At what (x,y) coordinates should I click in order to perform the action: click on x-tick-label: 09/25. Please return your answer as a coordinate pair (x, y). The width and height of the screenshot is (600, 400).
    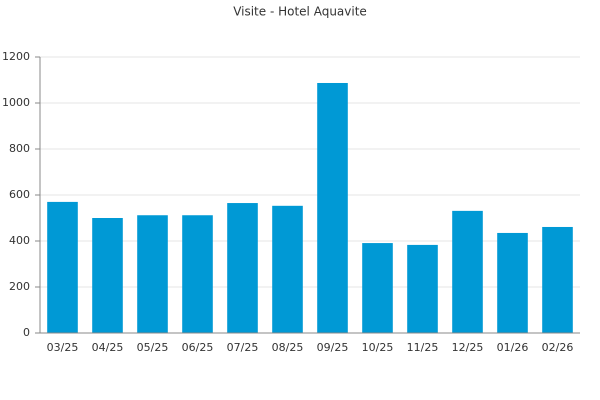
    Looking at the image, I should click on (333, 347).